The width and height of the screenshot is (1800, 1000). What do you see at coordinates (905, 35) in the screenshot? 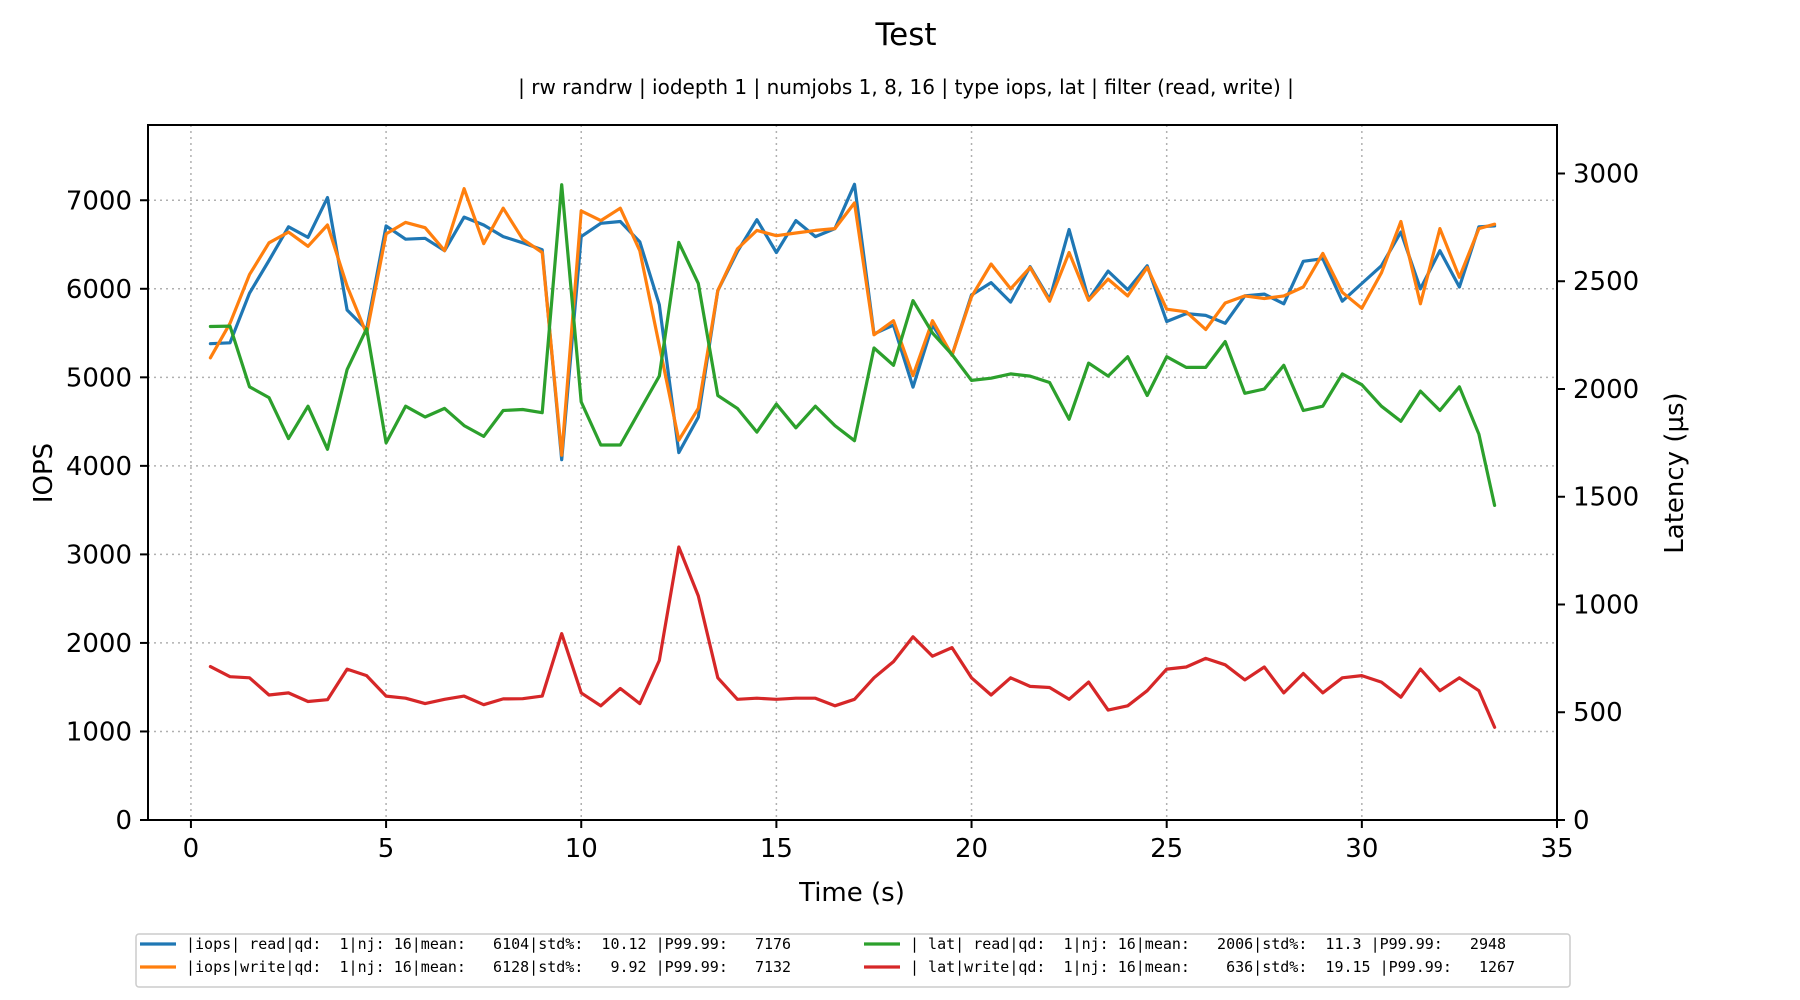
I see `chart-title: Test` at bounding box center [905, 35].